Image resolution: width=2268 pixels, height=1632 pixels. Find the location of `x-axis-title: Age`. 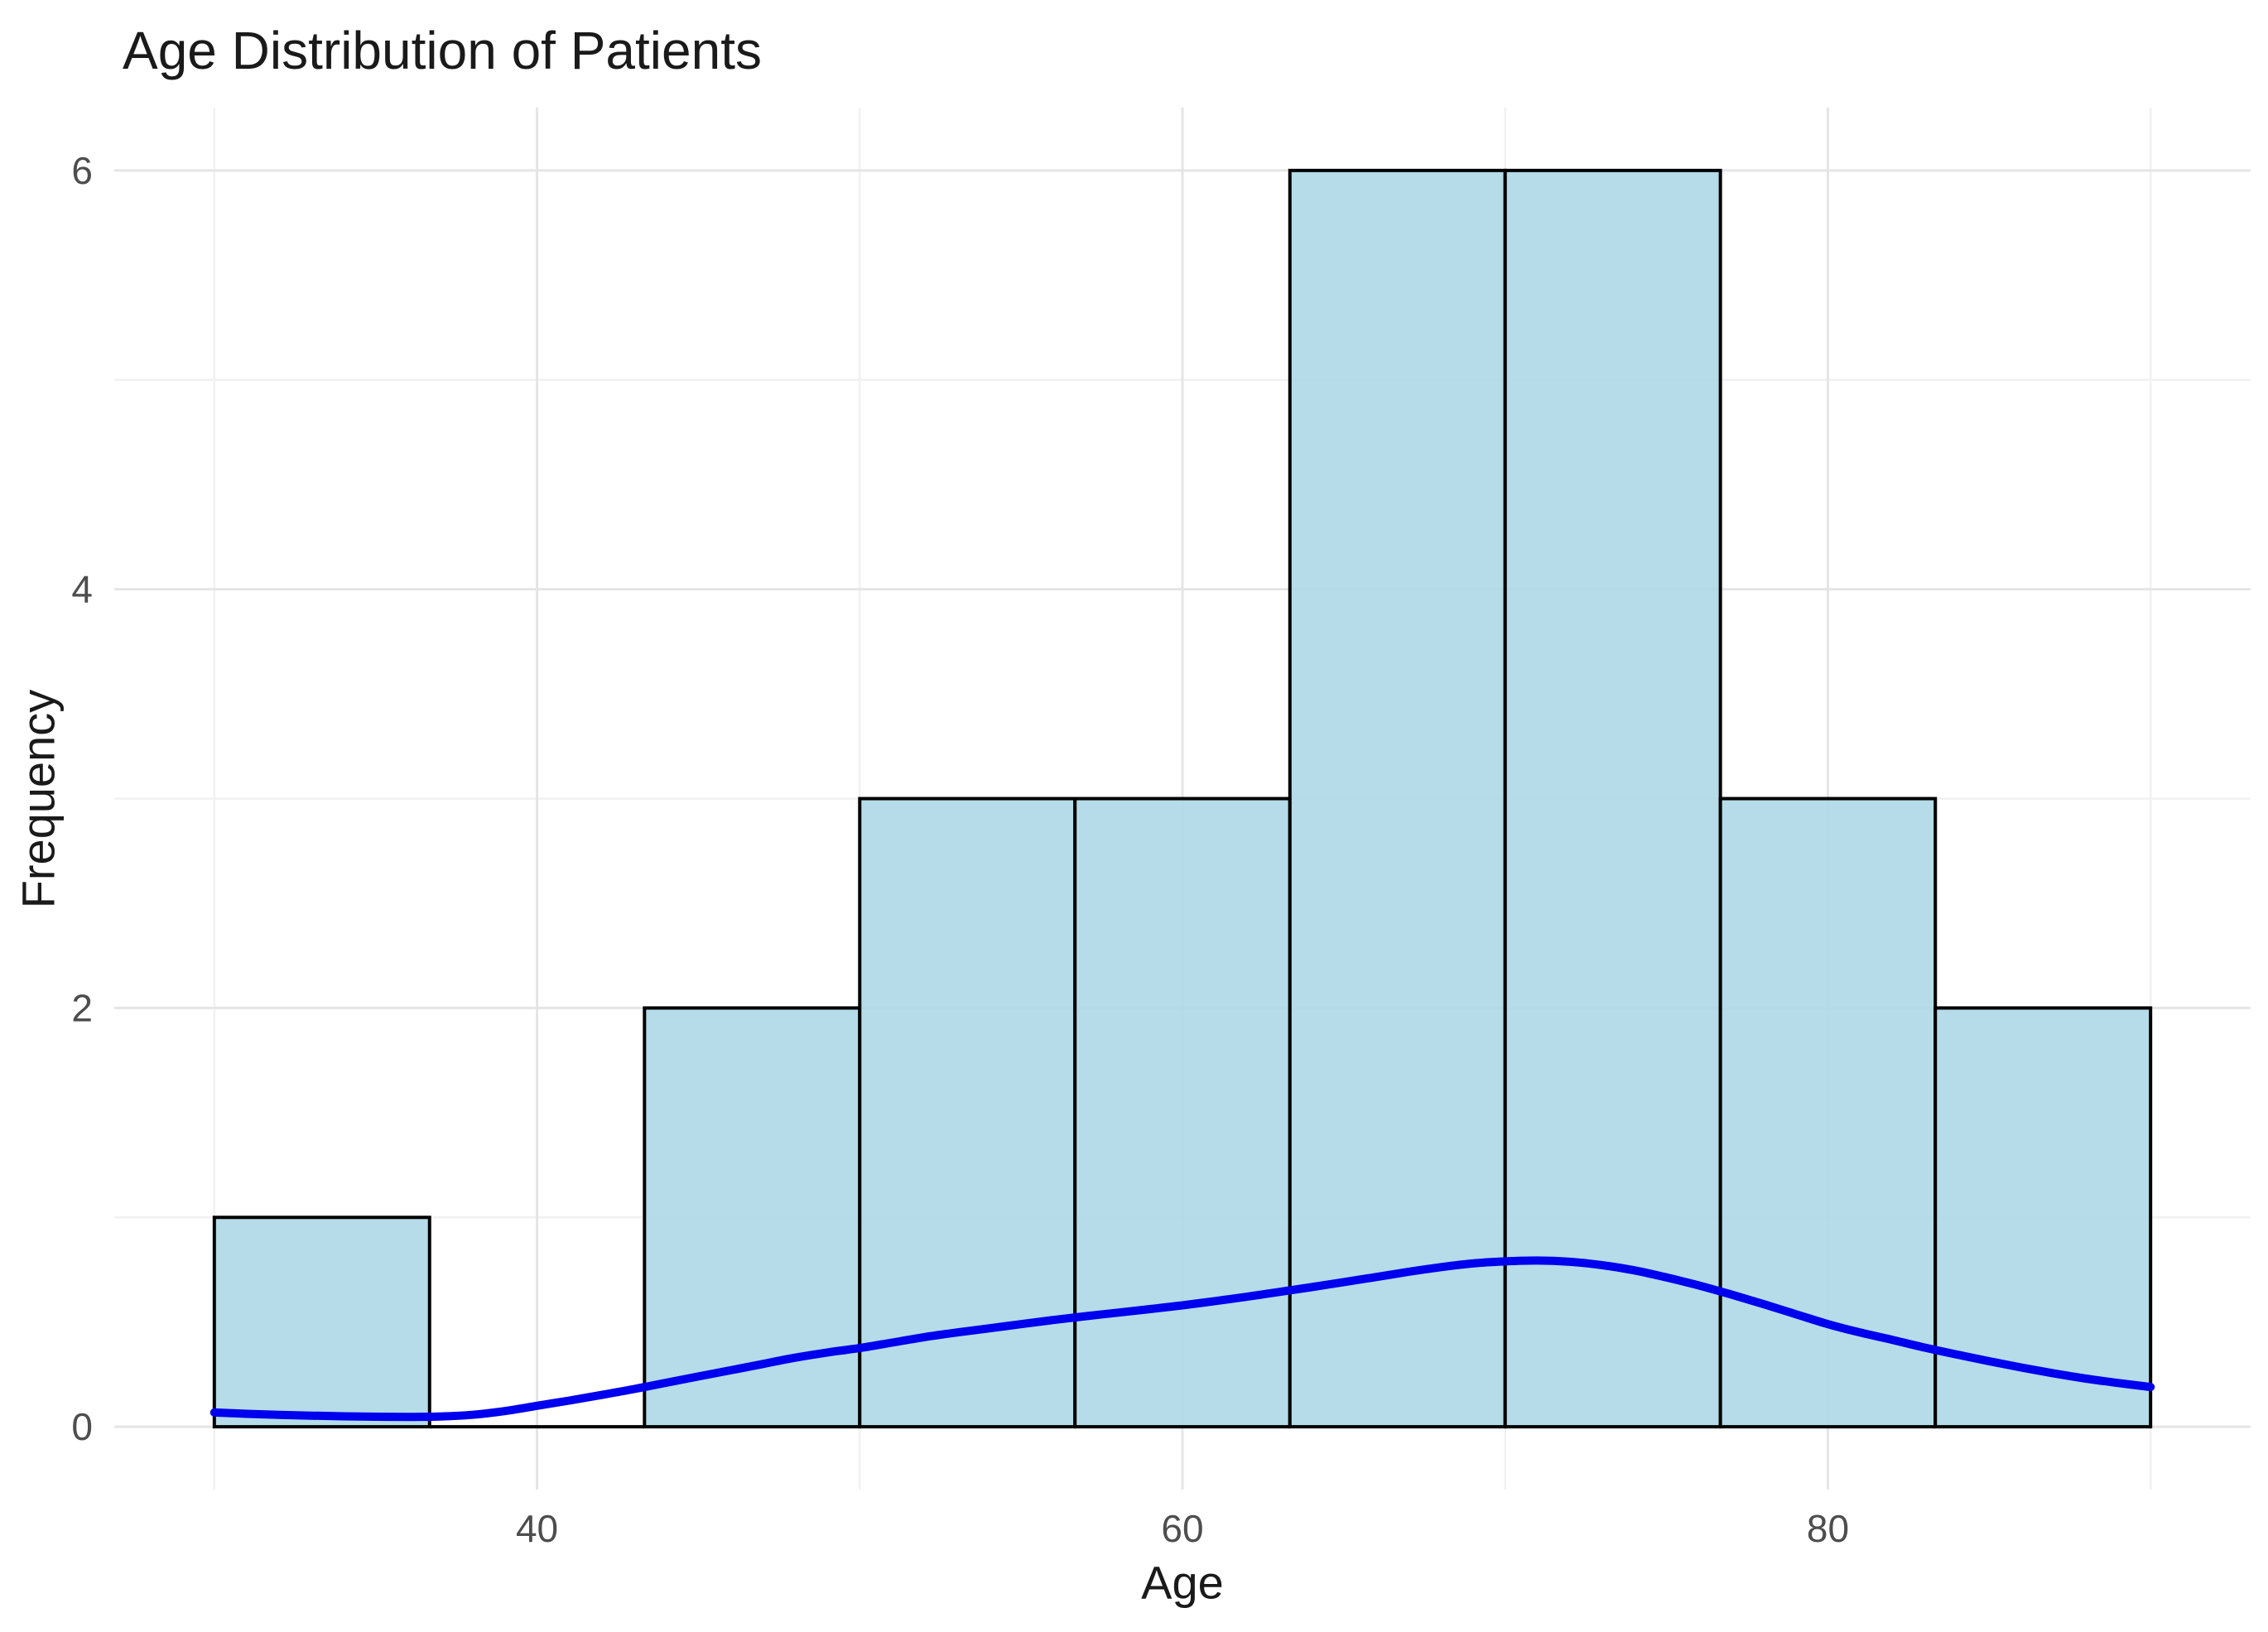

x-axis-title: Age is located at coordinates (1182, 1582).